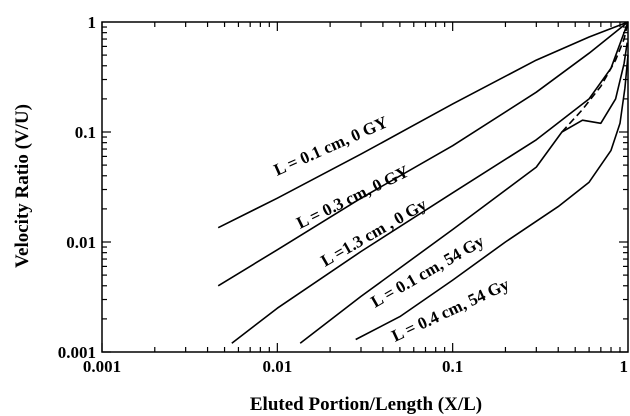  Describe the element at coordinates (22, 186) in the screenshot. I see `y-axis-title: Velocity Ratio (V/U)` at that location.